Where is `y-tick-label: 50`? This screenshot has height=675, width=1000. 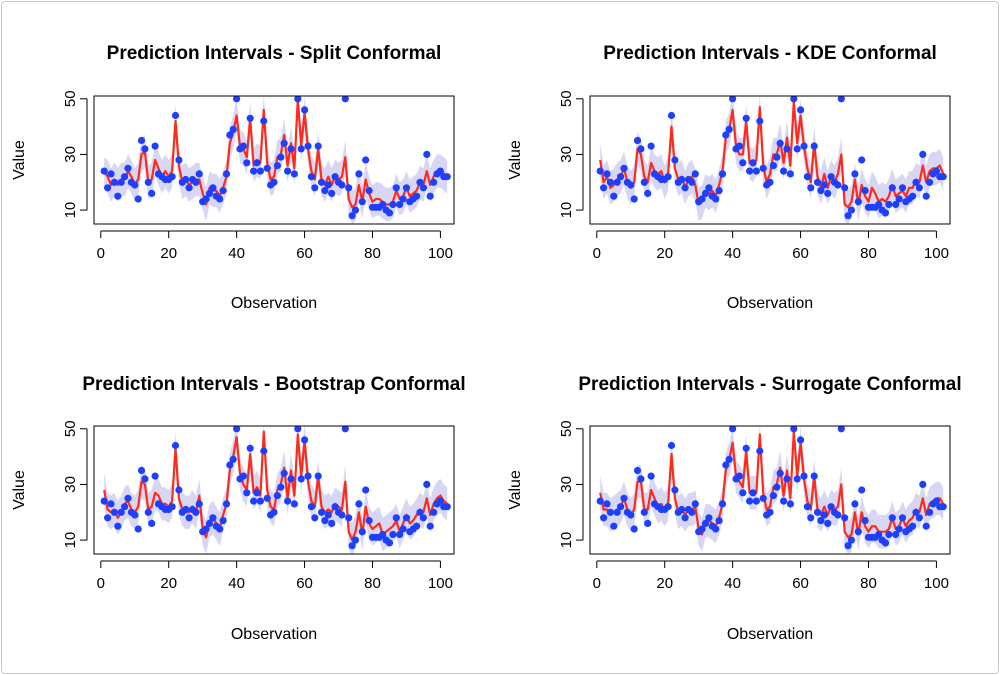
y-tick-label: 50 is located at coordinates (566, 98).